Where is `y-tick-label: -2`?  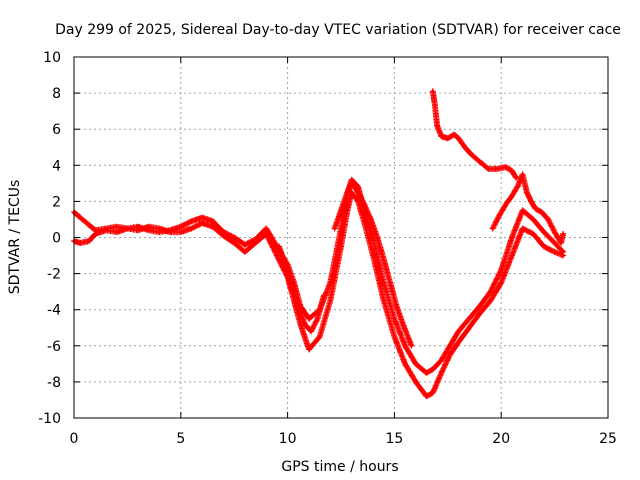
y-tick-label: -2 is located at coordinates (54, 275).